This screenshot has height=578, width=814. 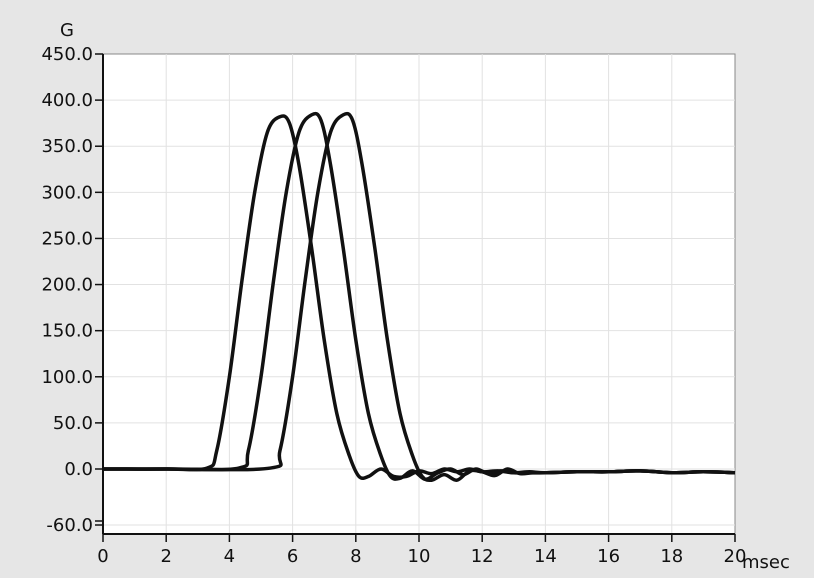 I want to click on x-tick-label: 20, so click(x=735, y=556).